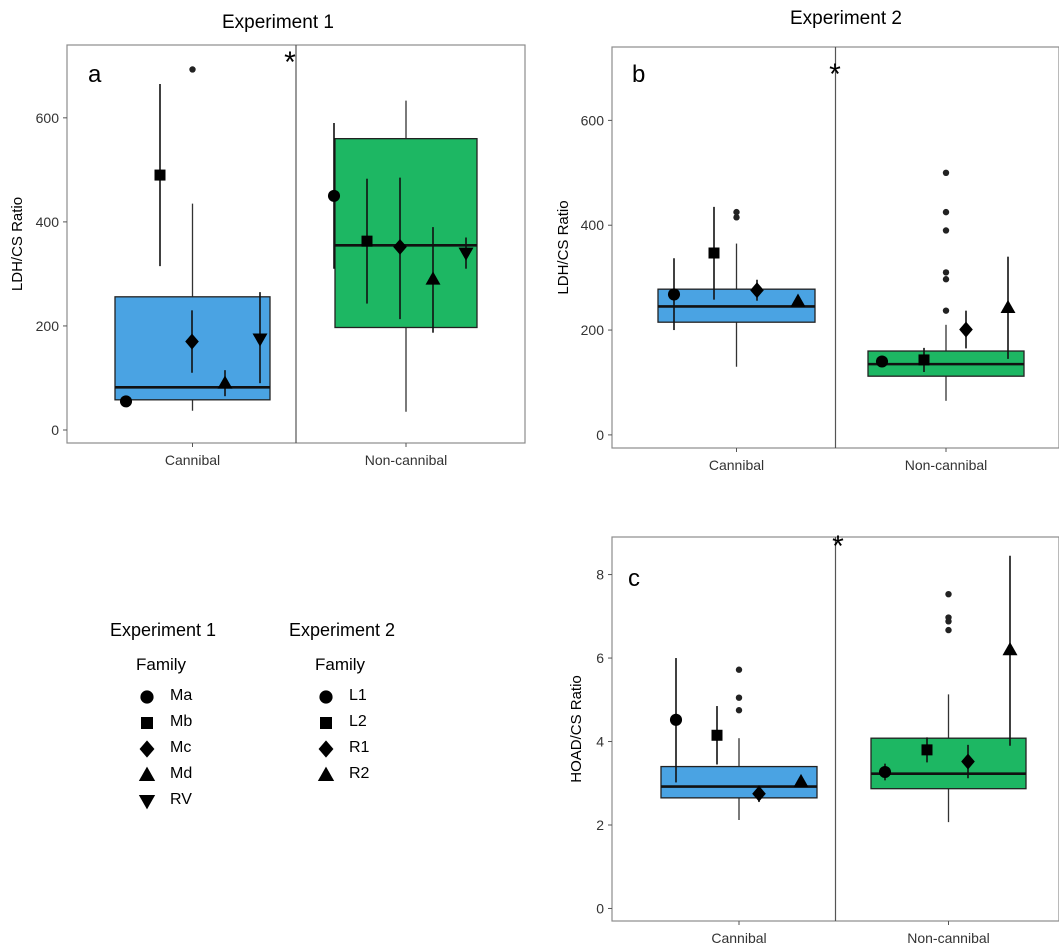  I want to click on legend-item-r1: R1, so click(342, 748).